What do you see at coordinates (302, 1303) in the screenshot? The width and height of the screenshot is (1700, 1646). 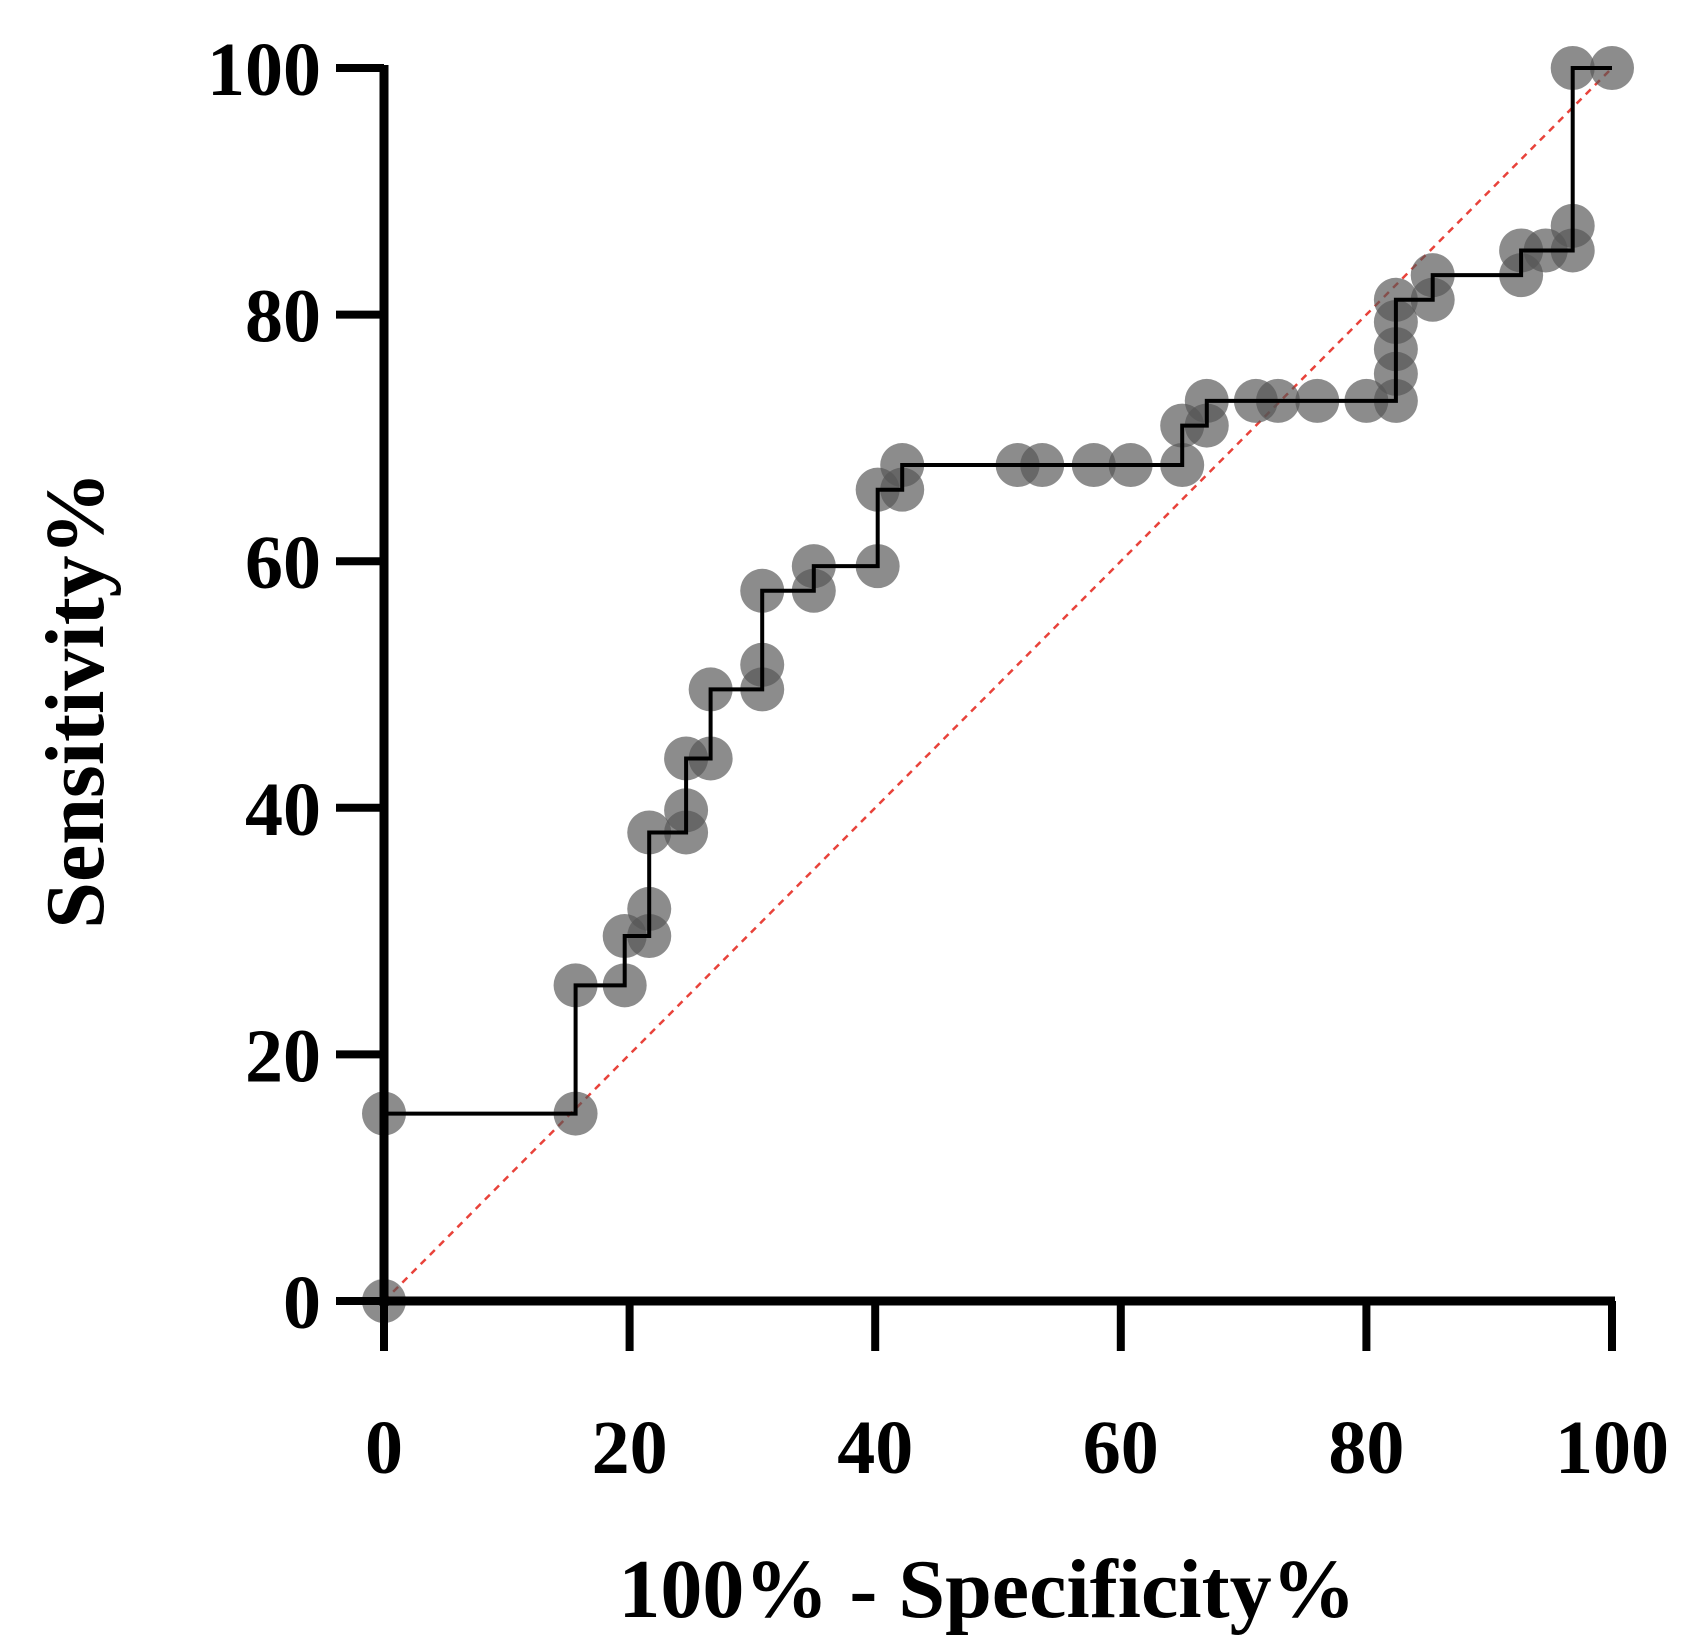 I see `y-tick-label-0: 0` at bounding box center [302, 1303].